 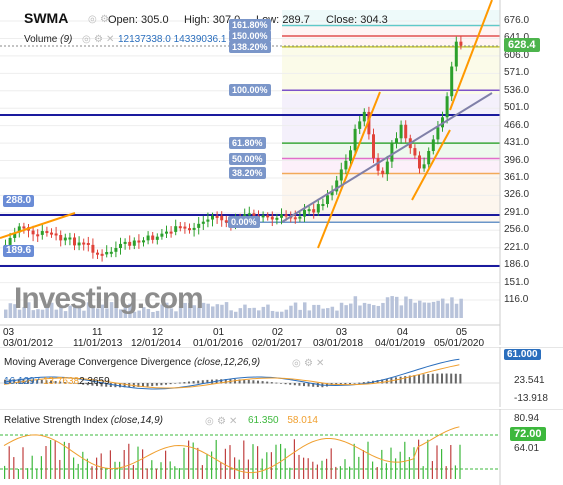 I want to click on visibility-icon: ◎, so click(x=92, y=19).